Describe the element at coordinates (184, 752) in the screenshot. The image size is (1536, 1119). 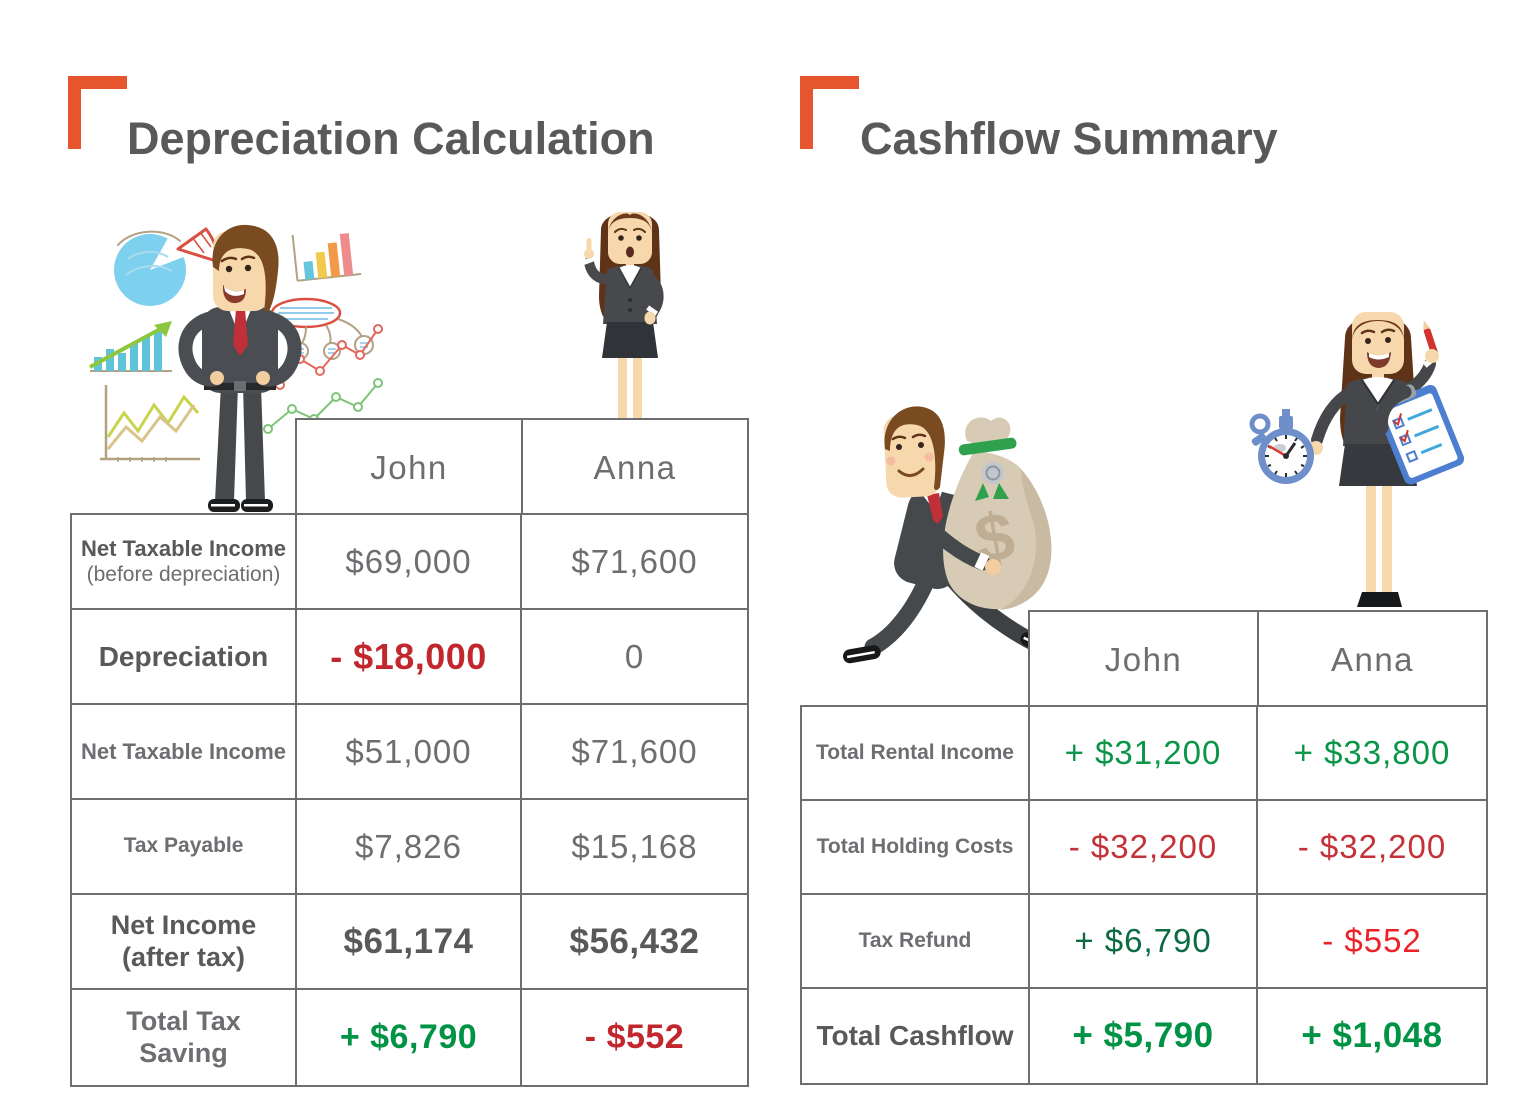
I see `row-label-net-taxable-income: Net Taxable Income` at that location.